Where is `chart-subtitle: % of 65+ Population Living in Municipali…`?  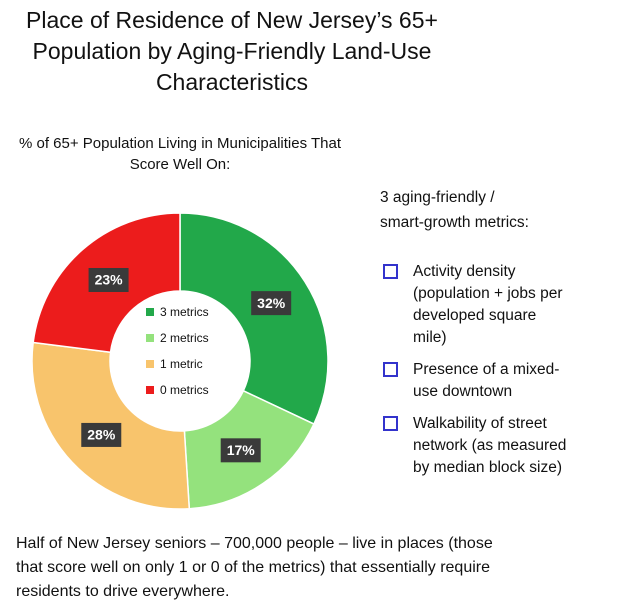
chart-subtitle: % of 65+ Population Living in Municipali… is located at coordinates (180, 143).